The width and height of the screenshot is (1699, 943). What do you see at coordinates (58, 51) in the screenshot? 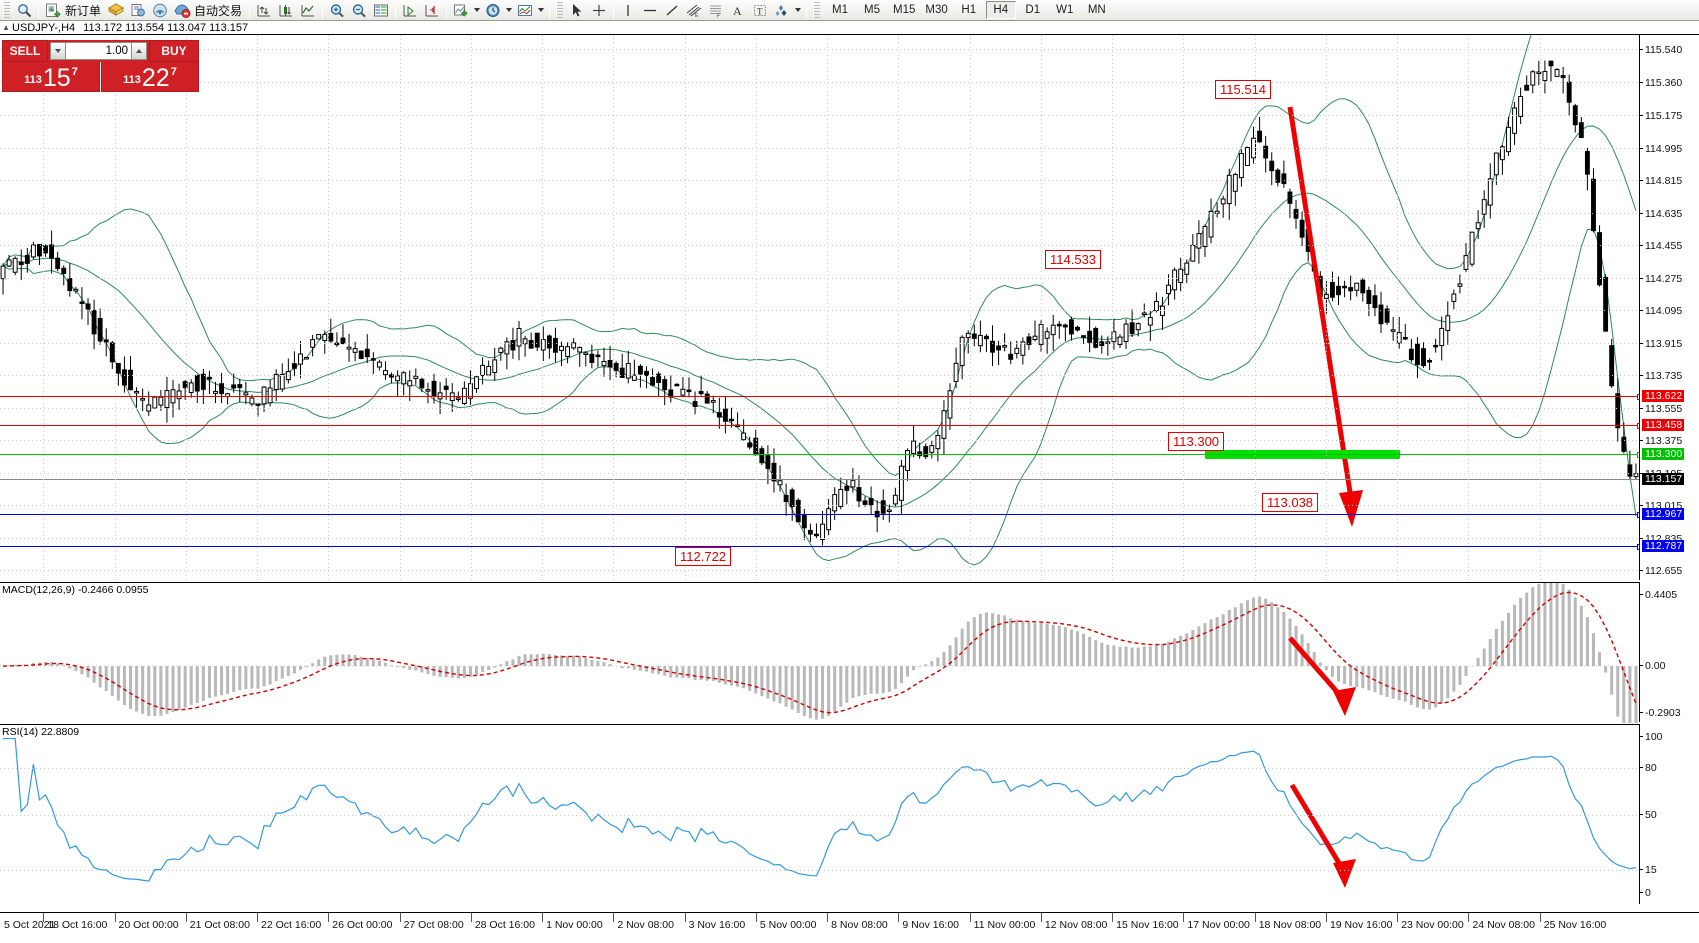
I see `volume-decrease-button` at bounding box center [58, 51].